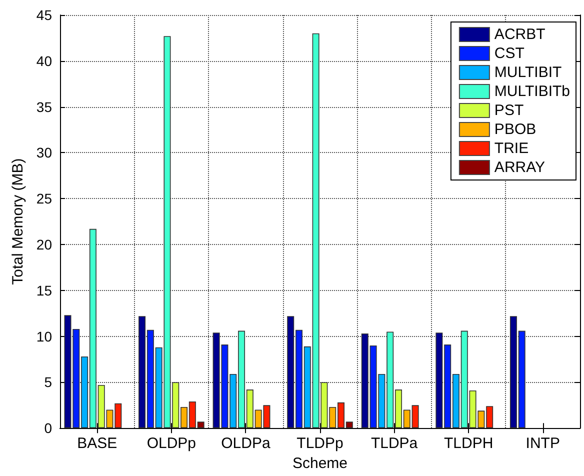  Describe the element at coordinates (543, 443) in the screenshot. I see `x-tick-label: INTP` at that location.